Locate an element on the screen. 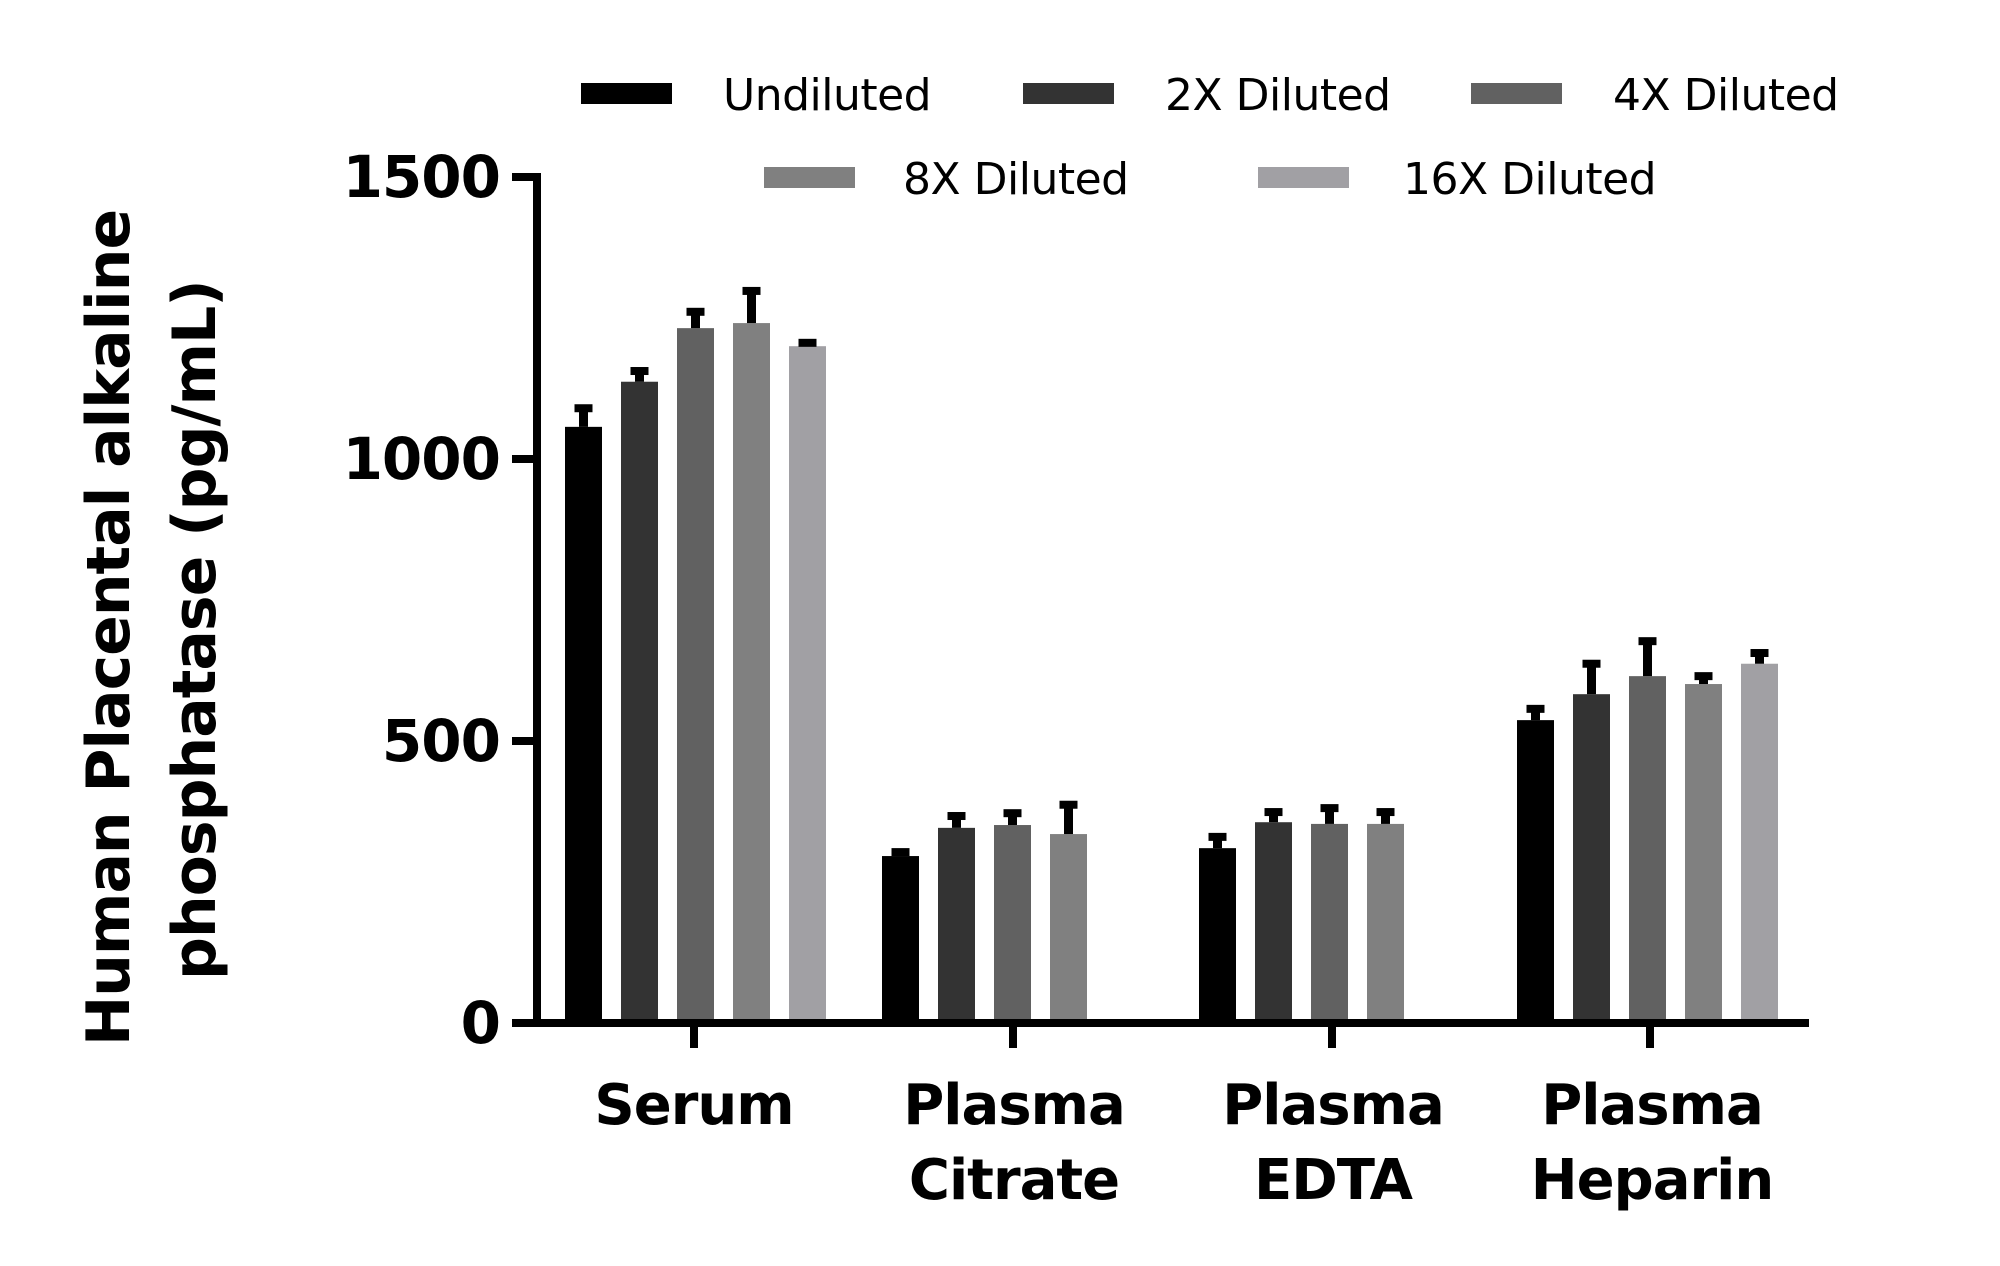 The width and height of the screenshot is (2000, 1266). x-label-plasma-citrate-line-2: Citrate is located at coordinates (1014, 1180).